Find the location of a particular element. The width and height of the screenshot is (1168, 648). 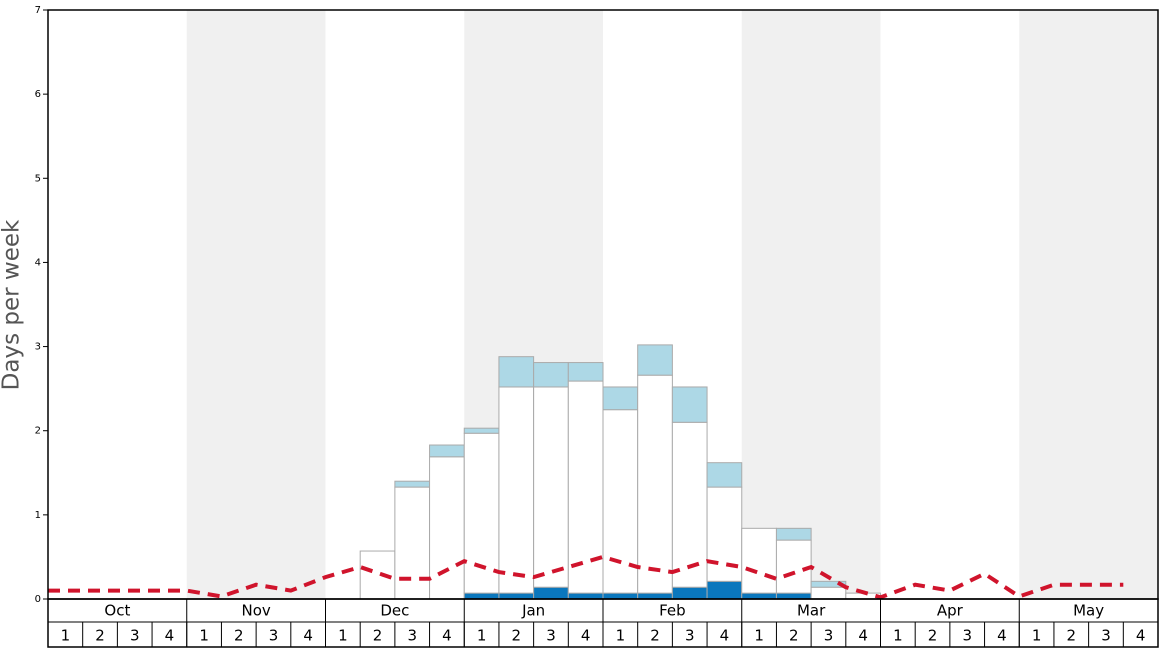

y-tick-label: 7 is located at coordinates (38, 10).